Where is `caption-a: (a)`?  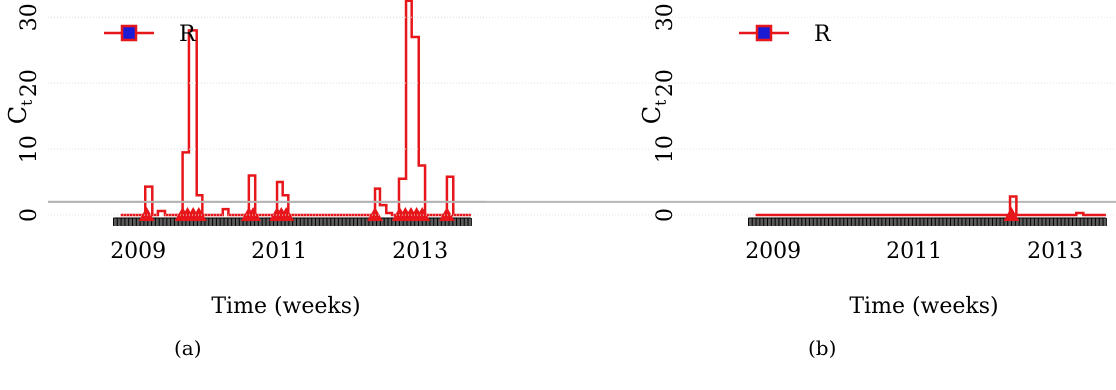 caption-a: (a) is located at coordinates (188, 348).